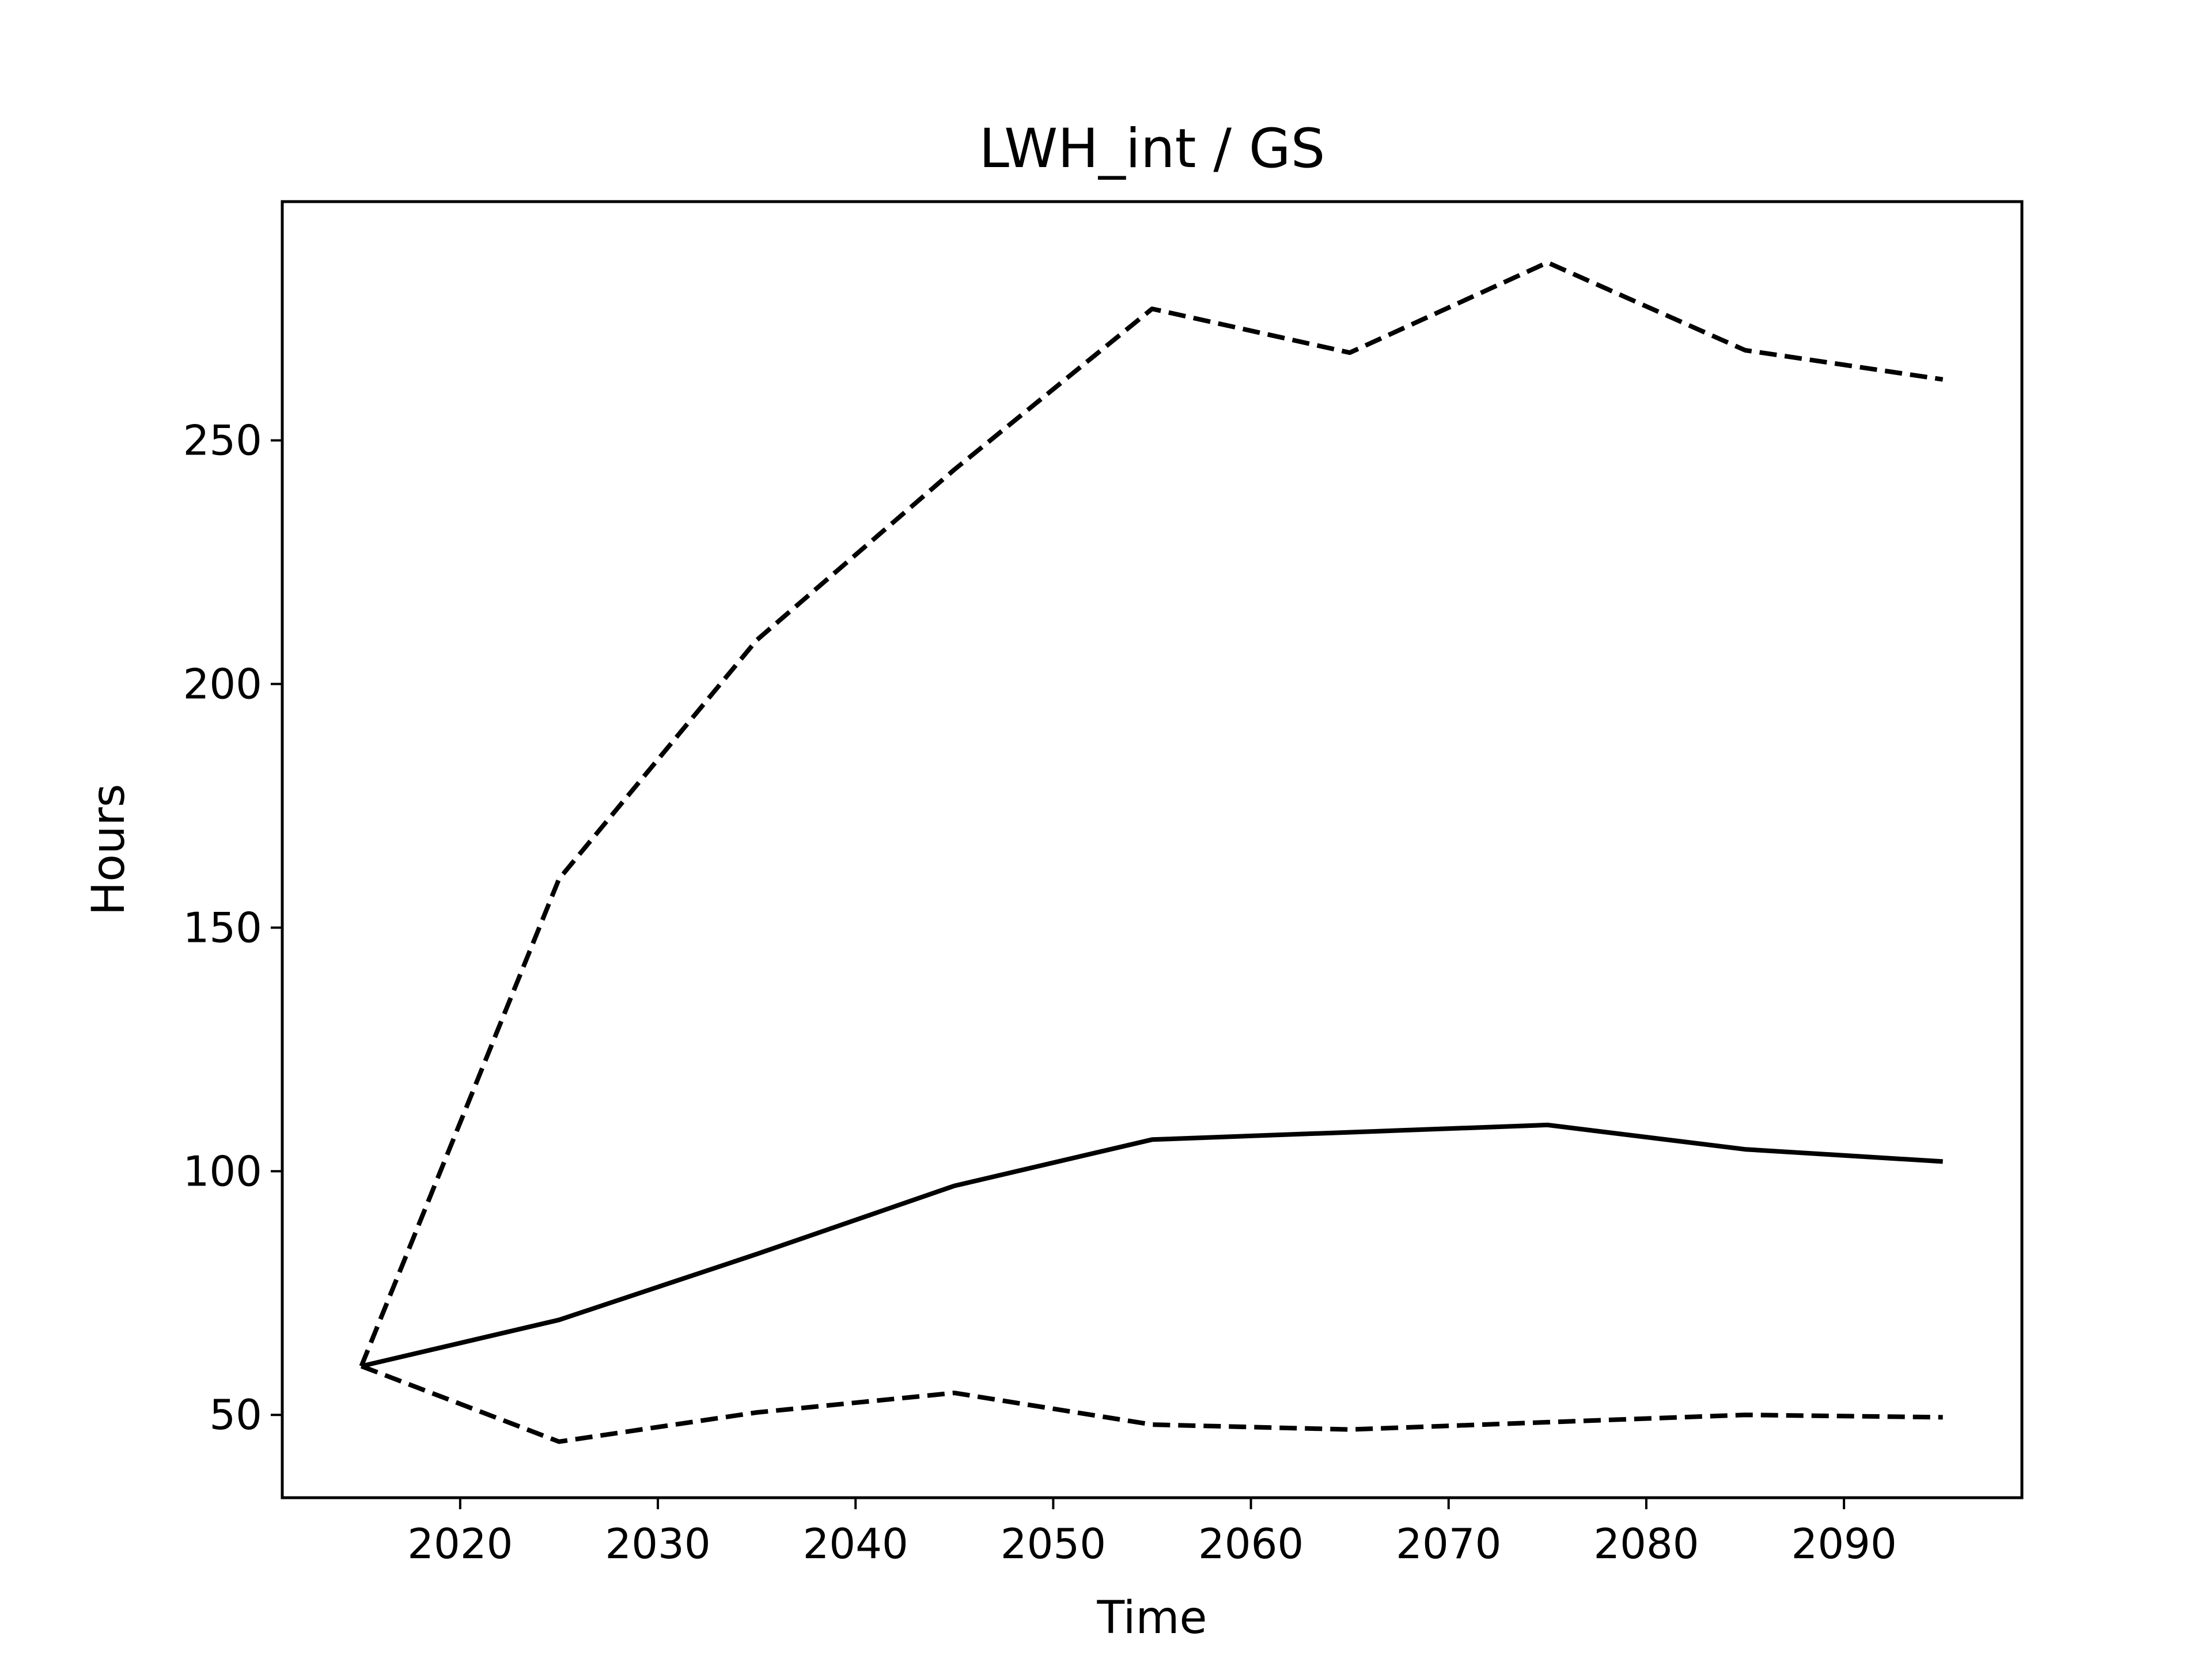 This screenshot has width=2212, height=1659. Describe the element at coordinates (1251, 1544) in the screenshot. I see `x-tick-label: 2060` at that location.